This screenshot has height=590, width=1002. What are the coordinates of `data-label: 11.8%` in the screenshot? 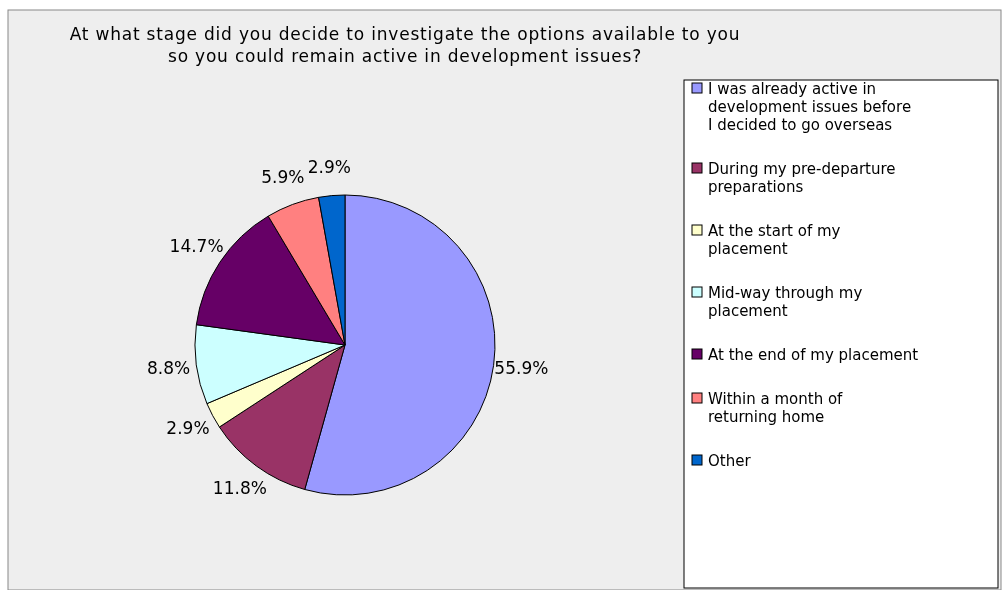 It's located at (239, 487).